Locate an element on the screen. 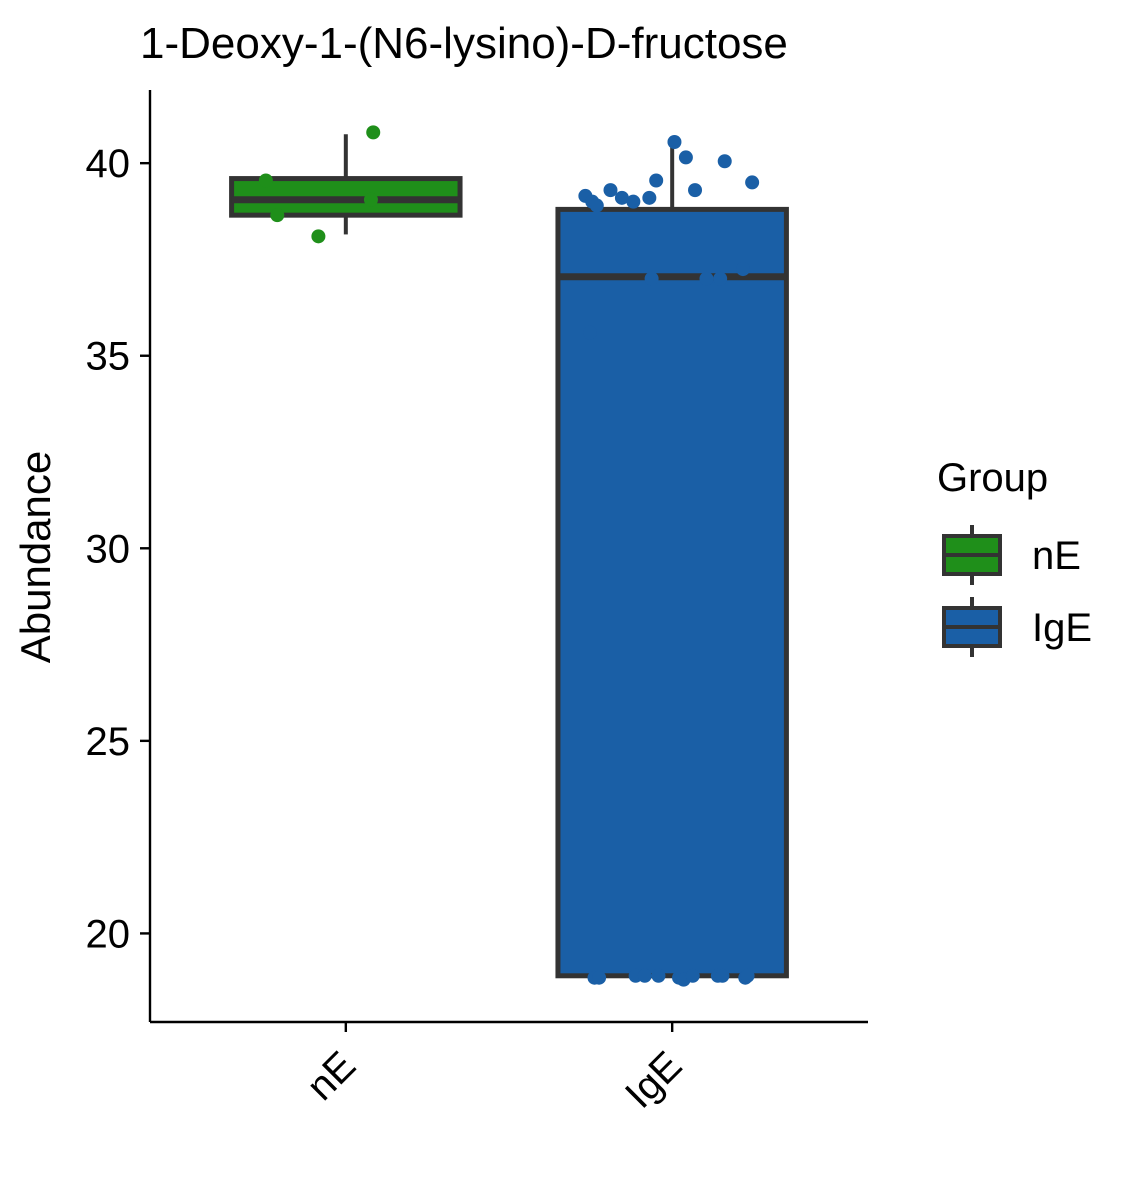 This screenshot has height=1200, width=1140. box-group-nE is located at coordinates (346, 184).